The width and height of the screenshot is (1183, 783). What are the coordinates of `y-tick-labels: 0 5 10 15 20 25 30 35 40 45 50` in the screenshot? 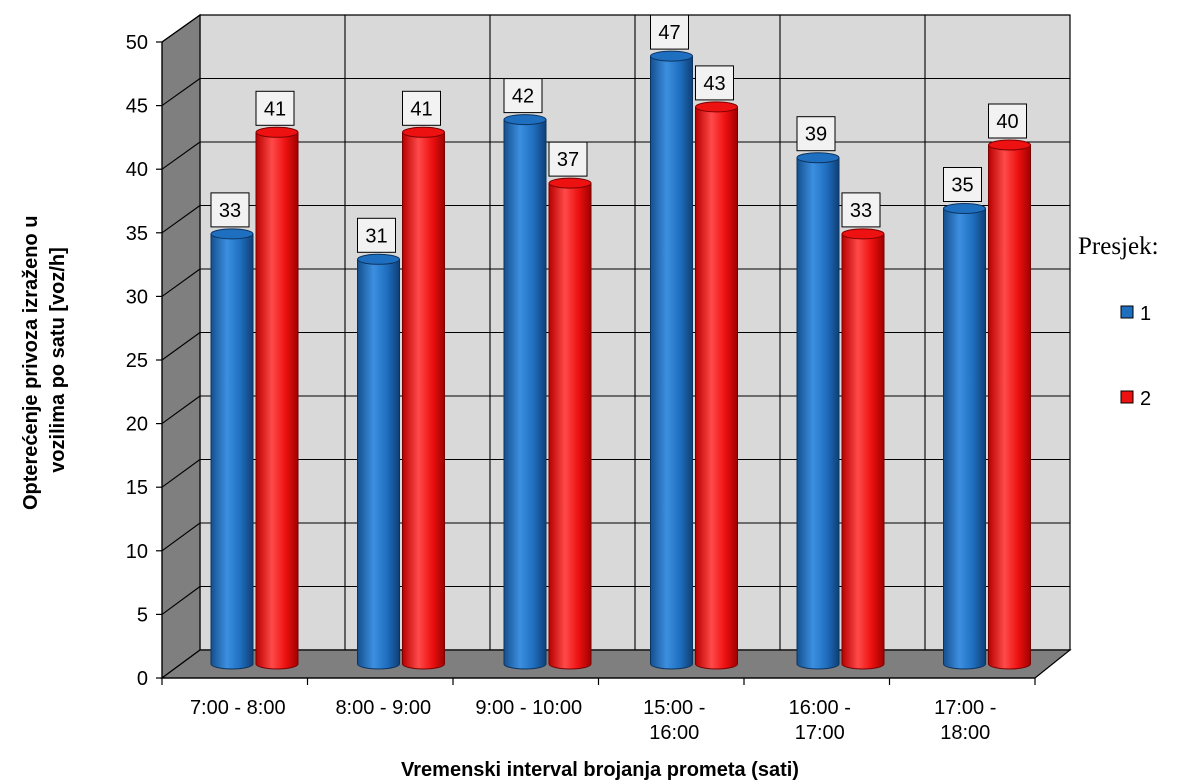 It's located at (137, 361).